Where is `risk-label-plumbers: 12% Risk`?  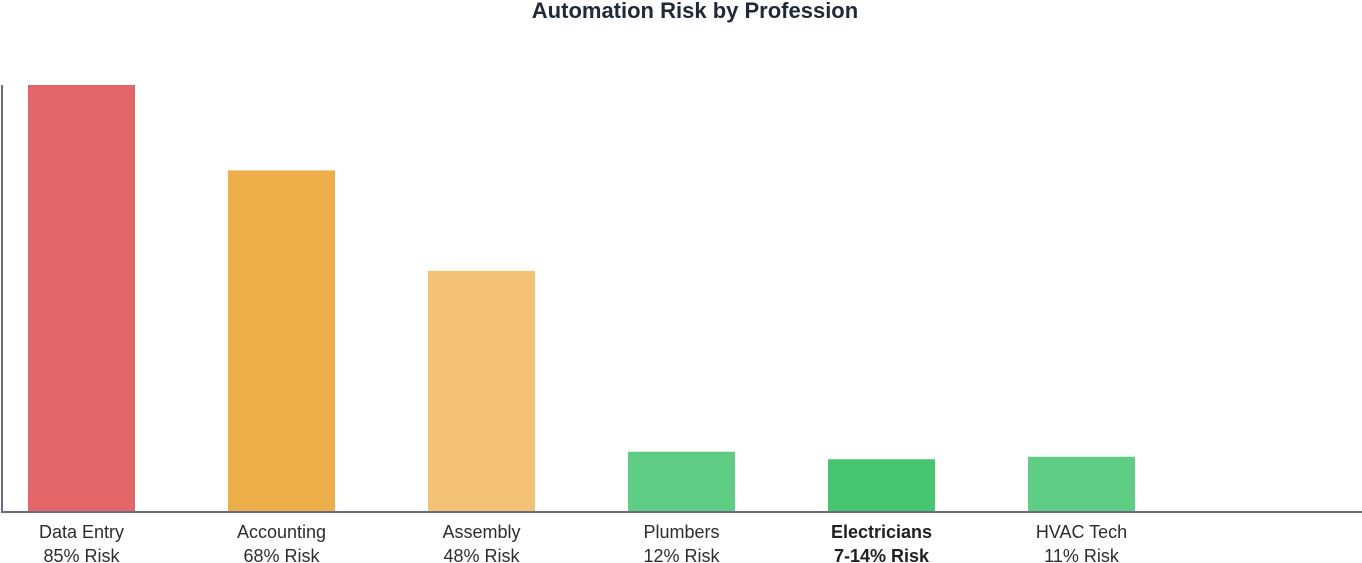
risk-label-plumbers: 12% Risk is located at coordinates (681, 554).